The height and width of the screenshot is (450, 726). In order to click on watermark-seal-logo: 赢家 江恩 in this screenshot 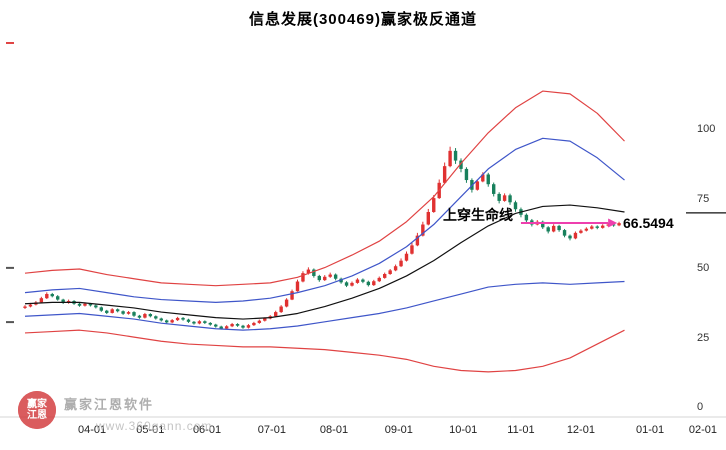, I will do `click(37, 410)`.